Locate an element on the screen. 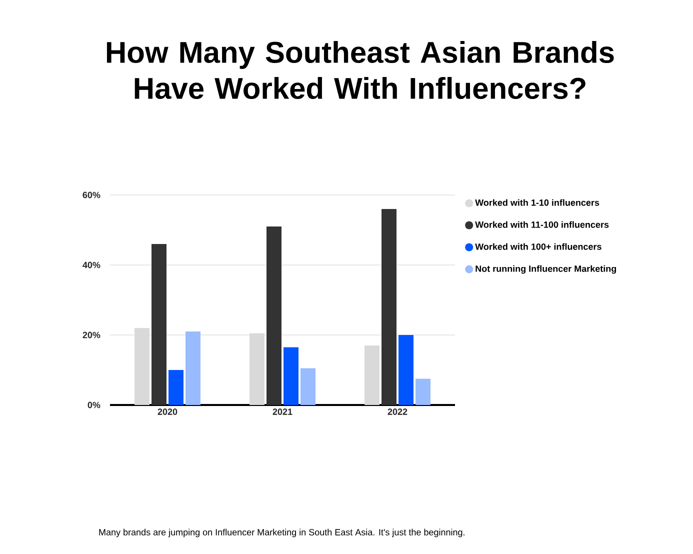  legend-label: Not running Influencer Marketing is located at coordinates (546, 269).